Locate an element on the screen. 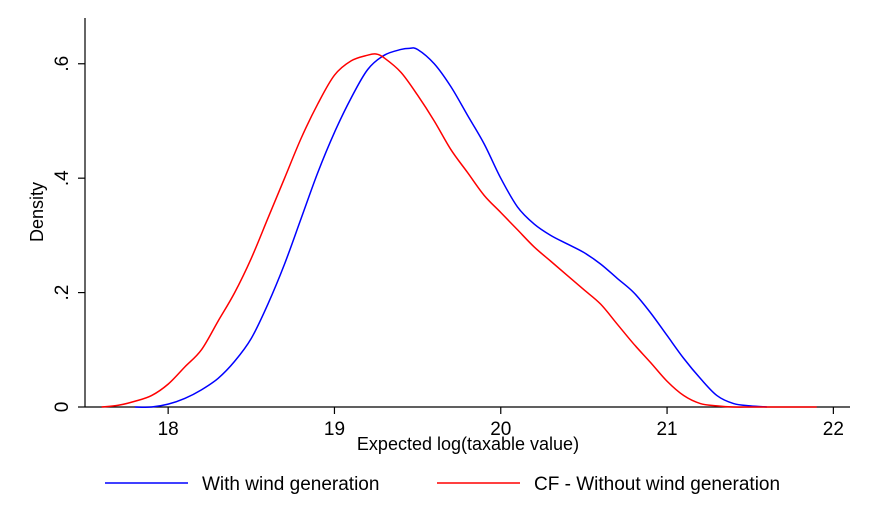 The width and height of the screenshot is (870, 521). y-tick-label: 0 is located at coordinates (62, 407).